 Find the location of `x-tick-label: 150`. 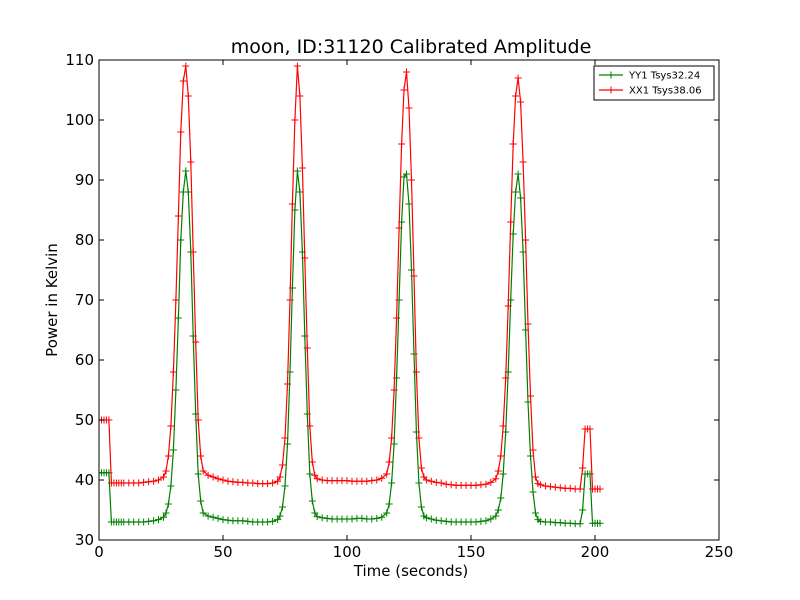

x-tick-label: 150 is located at coordinates (471, 552).